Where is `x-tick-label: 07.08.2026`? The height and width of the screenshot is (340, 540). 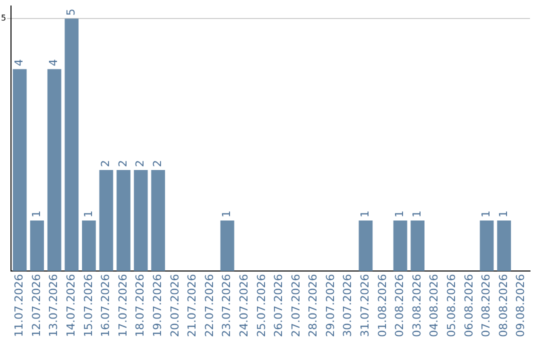
x-tick-label: 07.08.2026 is located at coordinates (486, 306).